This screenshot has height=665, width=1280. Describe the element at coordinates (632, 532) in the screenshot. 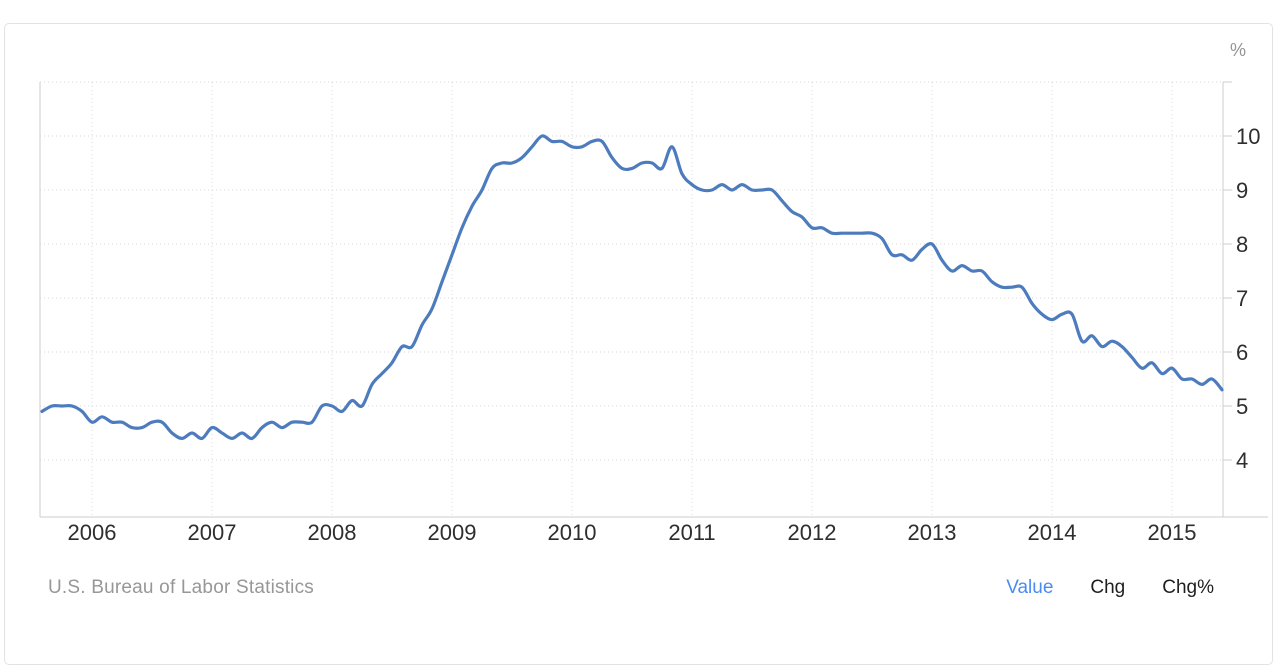

I see `x-tick-labels: 2006 2007 2008 2009 2010 2011 2012 2013 2014 2015` at that location.